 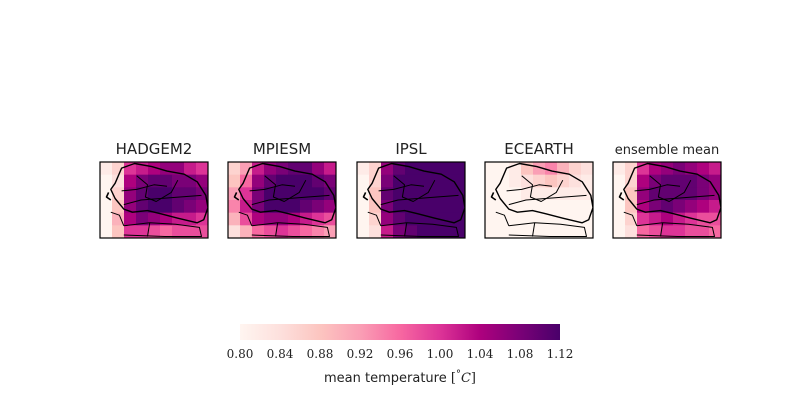 I want to click on colorbar-label-unit: C, so click(x=466, y=378).